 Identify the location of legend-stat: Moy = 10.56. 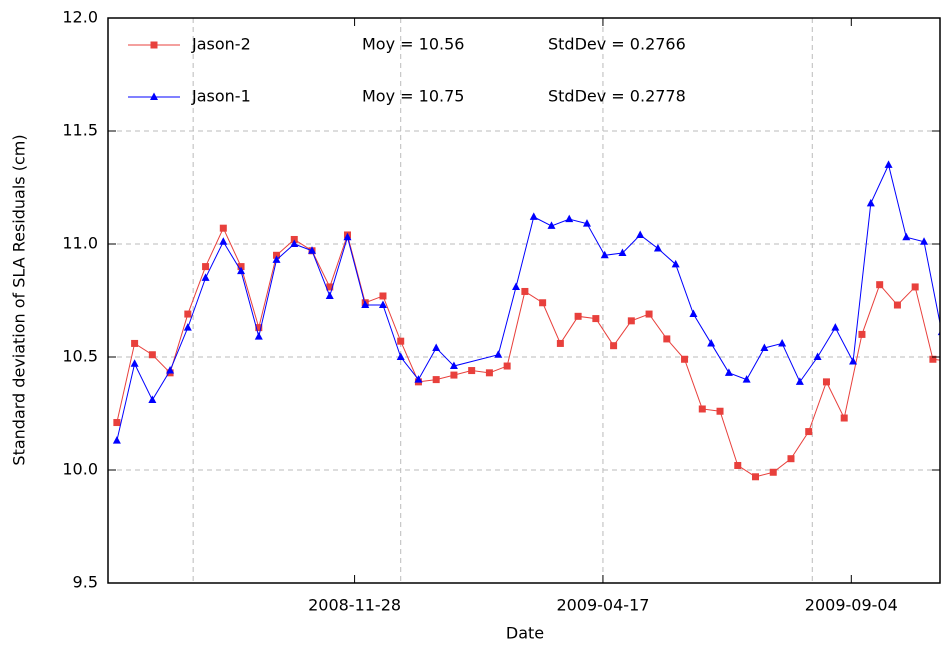
(413, 44).